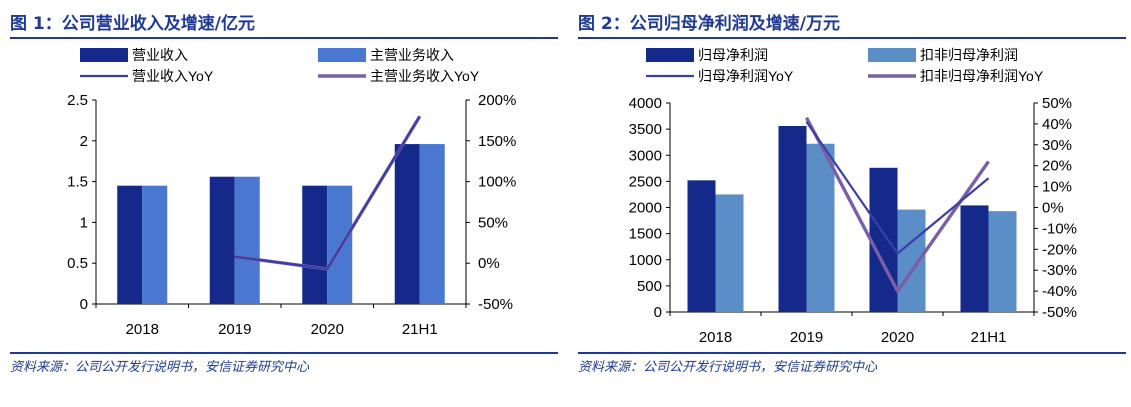  I want to click on right-tick-label: 150%, so click(497, 141).